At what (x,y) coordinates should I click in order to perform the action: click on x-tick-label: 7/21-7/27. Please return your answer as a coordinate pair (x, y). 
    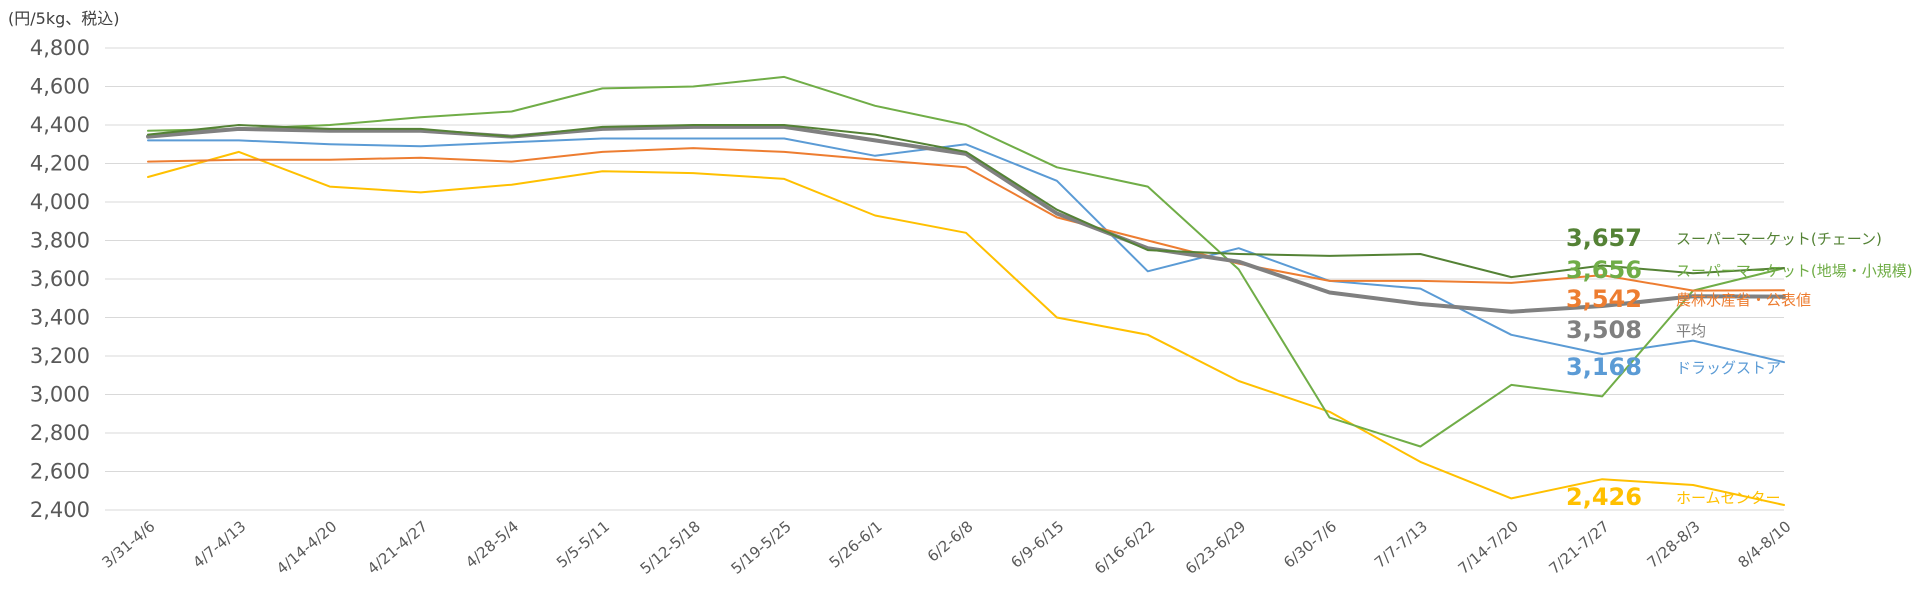
    Looking at the image, I should click on (1578, 547).